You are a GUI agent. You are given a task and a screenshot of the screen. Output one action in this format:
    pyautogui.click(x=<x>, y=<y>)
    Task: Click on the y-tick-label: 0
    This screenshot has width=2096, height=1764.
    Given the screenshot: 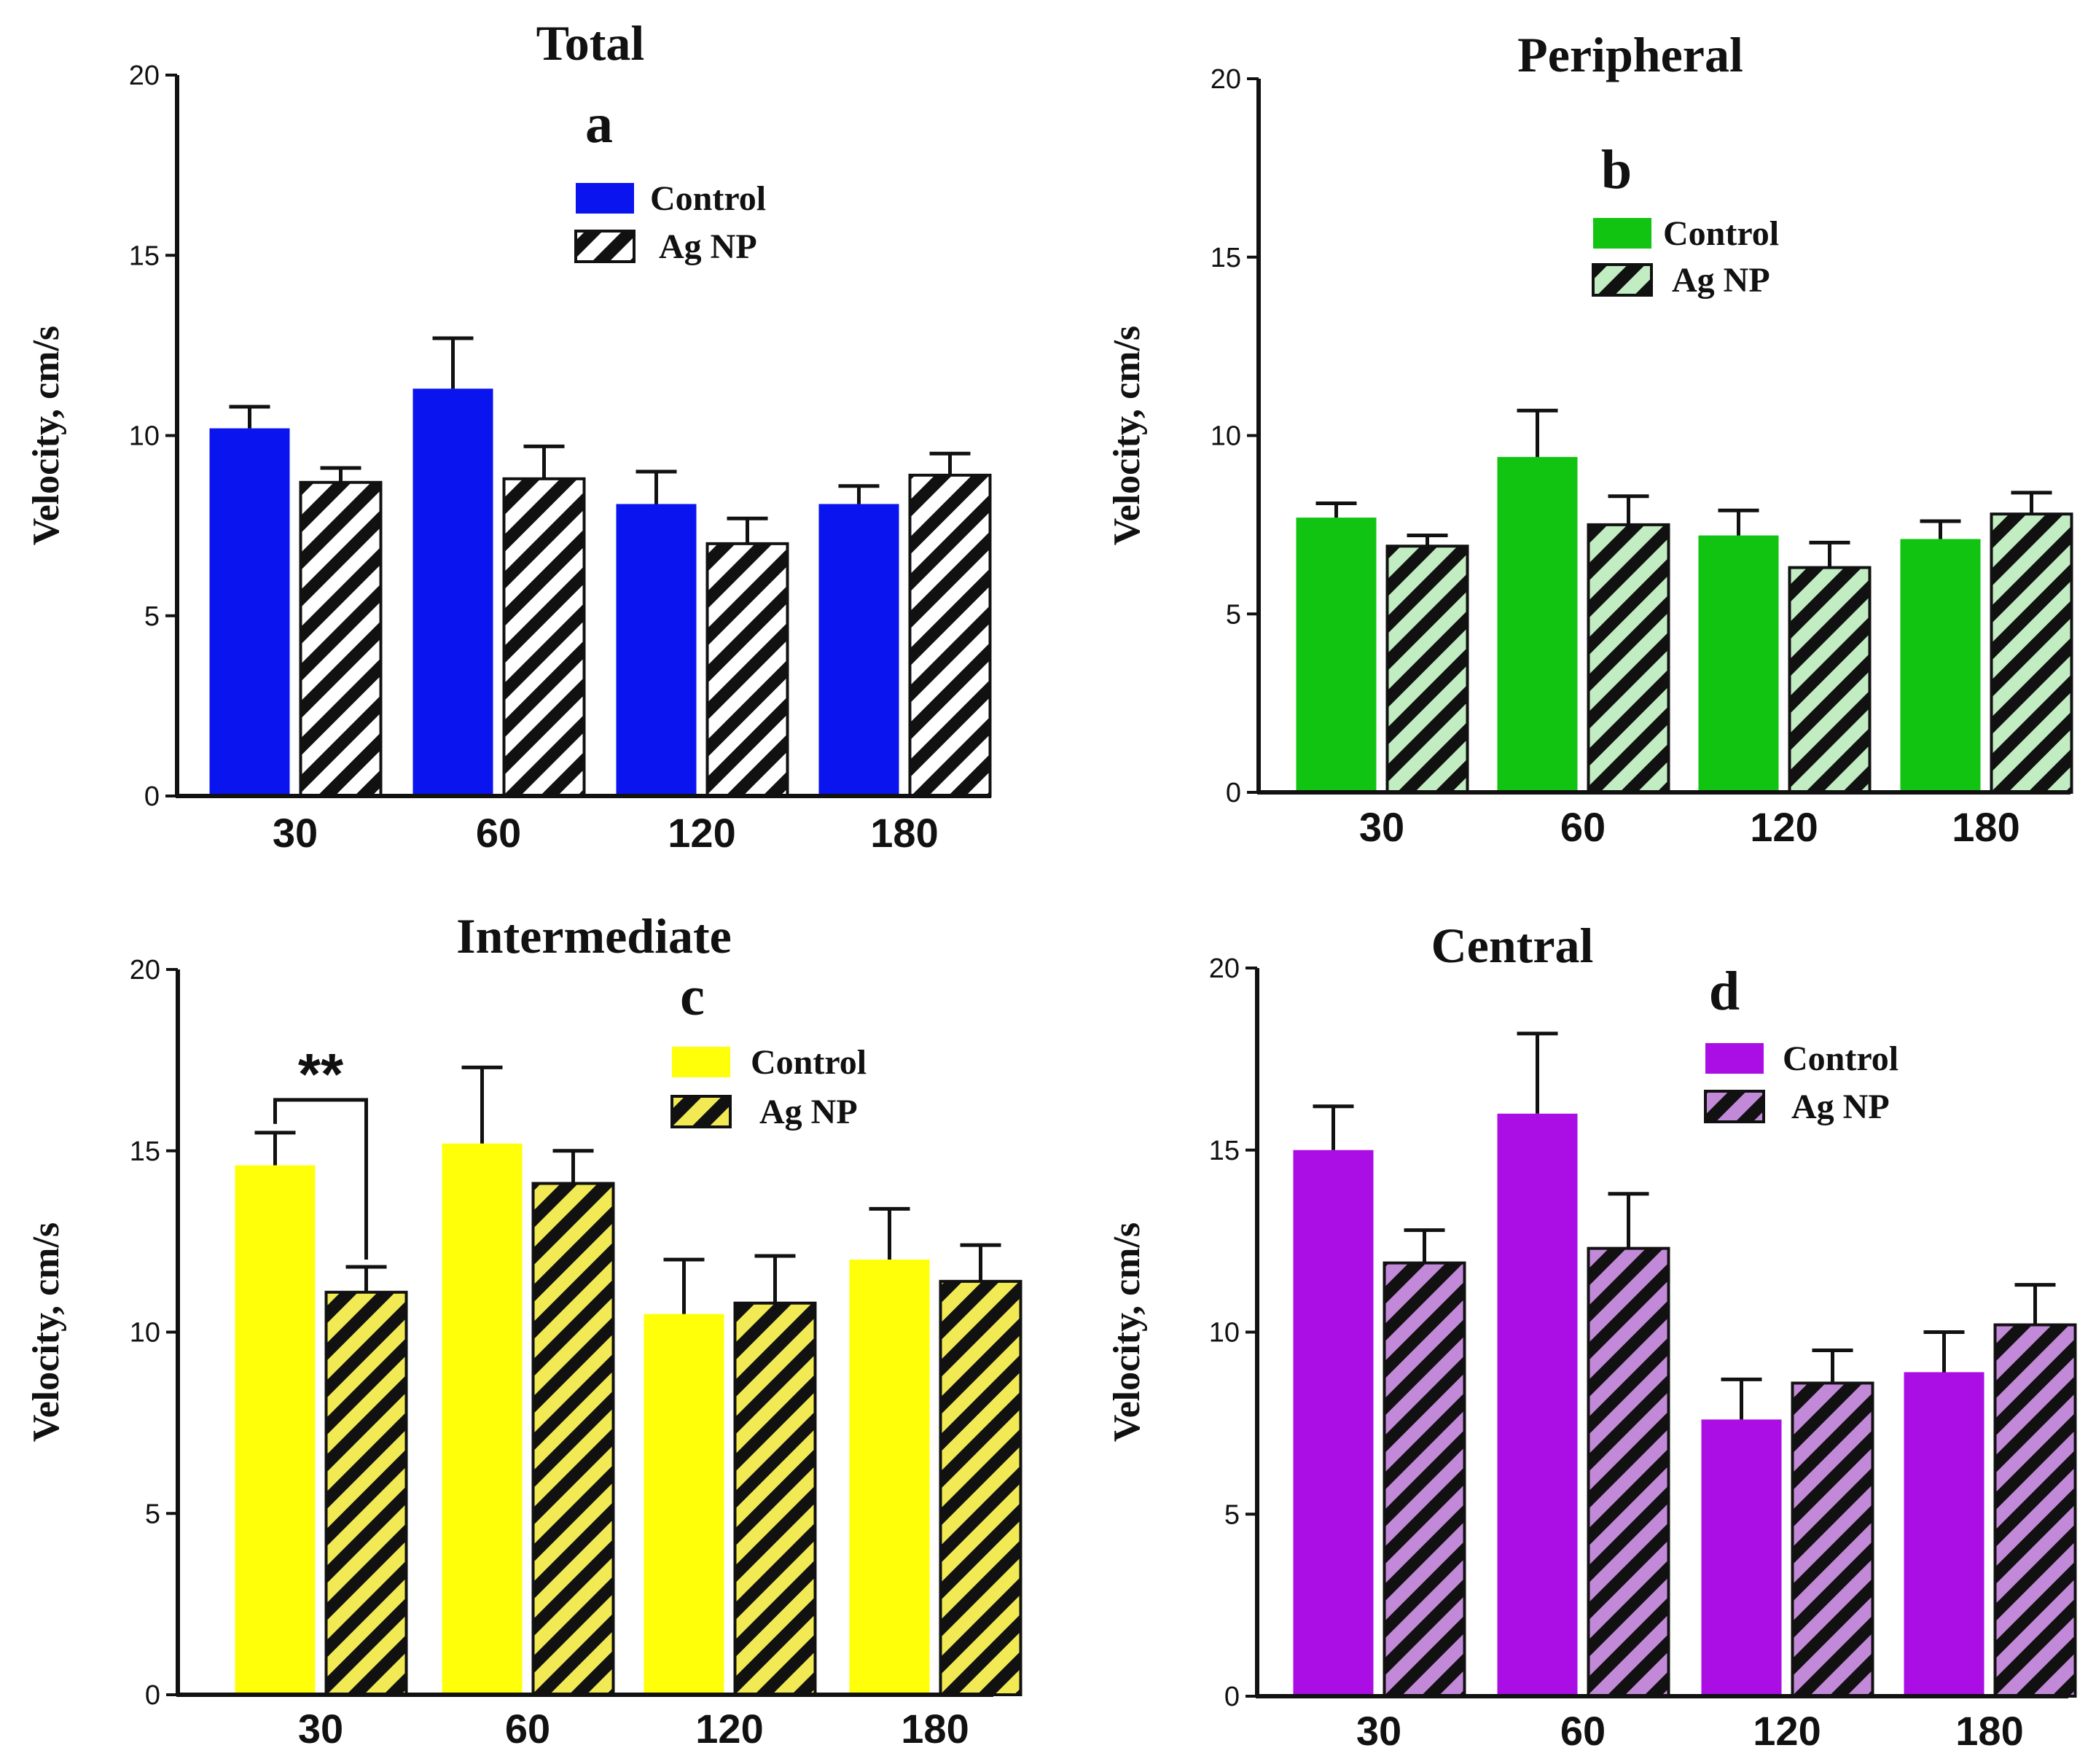 What is the action you would take?
    pyautogui.click(x=152, y=1695)
    